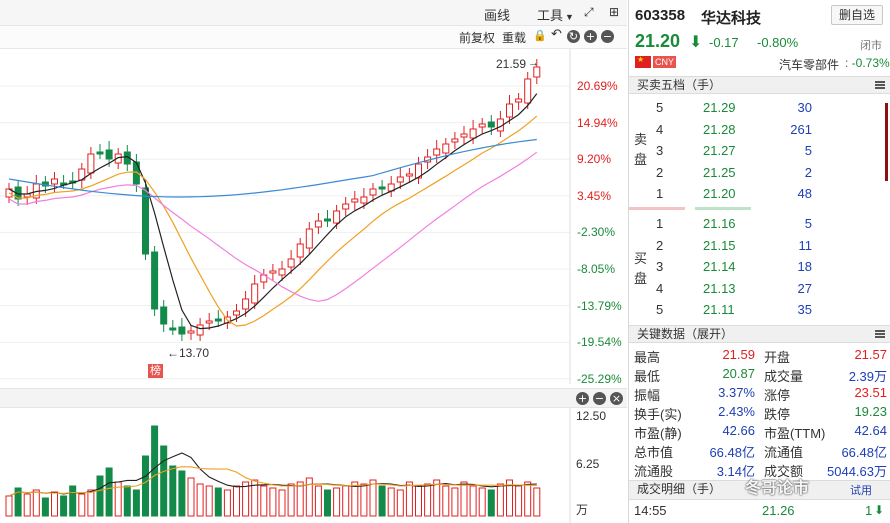  What do you see at coordinates (719, 172) in the screenshot?
I see `ask-price: 21.25` at bounding box center [719, 172].